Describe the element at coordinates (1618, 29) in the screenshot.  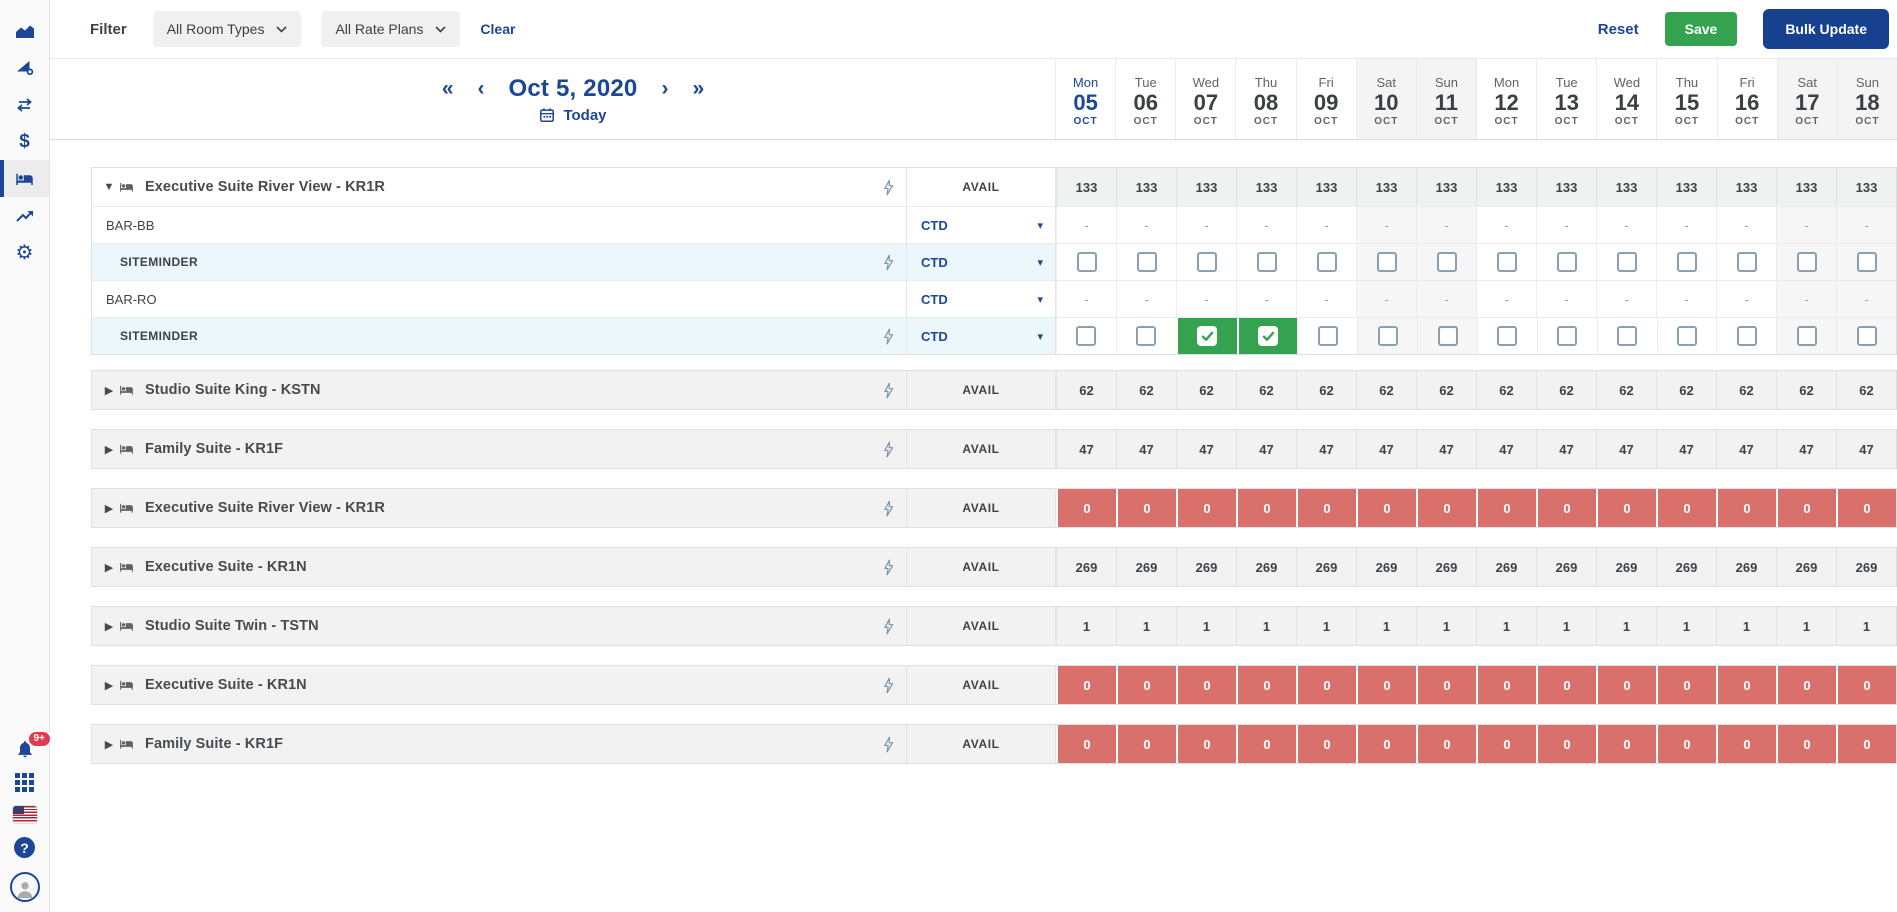
I see `reset-button: Reset` at that location.